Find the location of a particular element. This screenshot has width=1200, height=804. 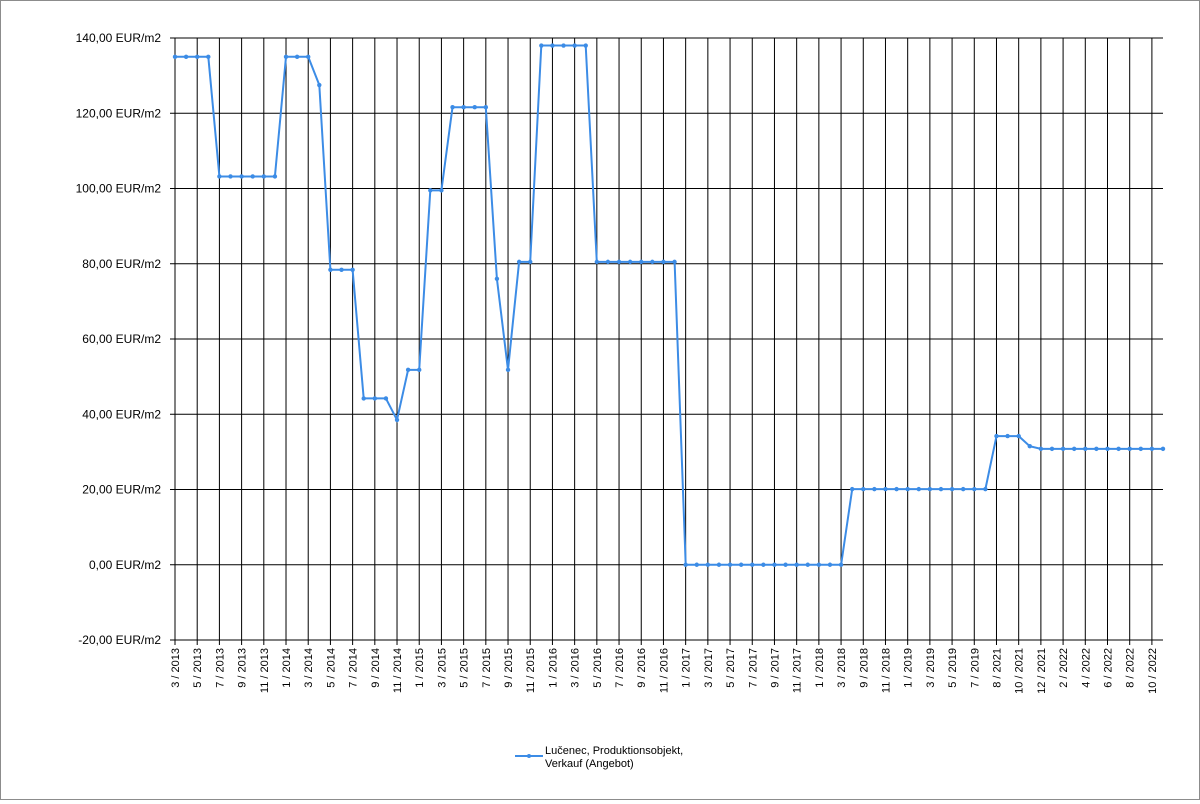

x-tick-label: 9 / 2013 is located at coordinates (243, 668).